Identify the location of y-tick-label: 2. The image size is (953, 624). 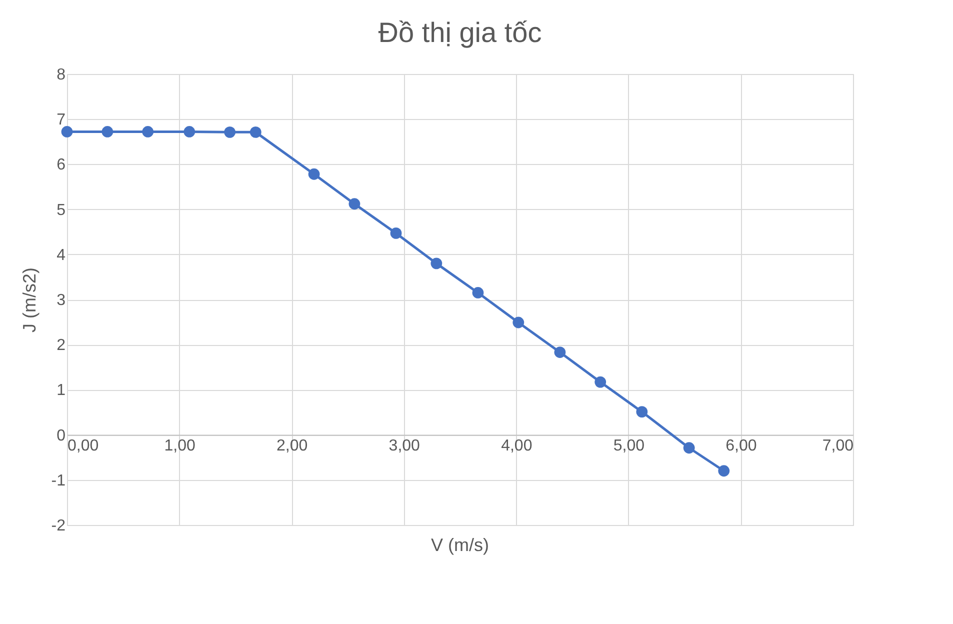
(61, 345).